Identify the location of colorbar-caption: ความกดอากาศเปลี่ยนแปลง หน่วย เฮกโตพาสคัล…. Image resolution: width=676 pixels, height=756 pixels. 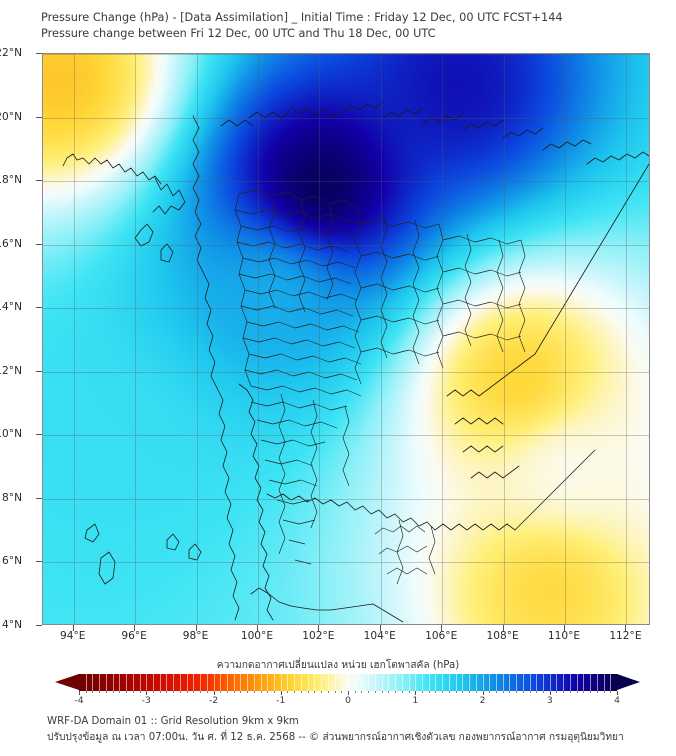
(338, 665).